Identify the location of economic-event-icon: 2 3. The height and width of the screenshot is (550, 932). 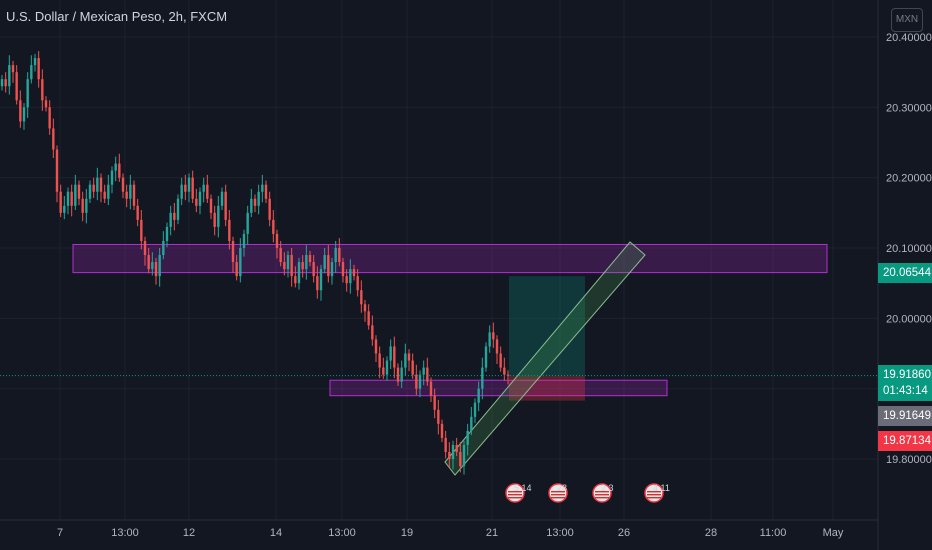
(603, 493).